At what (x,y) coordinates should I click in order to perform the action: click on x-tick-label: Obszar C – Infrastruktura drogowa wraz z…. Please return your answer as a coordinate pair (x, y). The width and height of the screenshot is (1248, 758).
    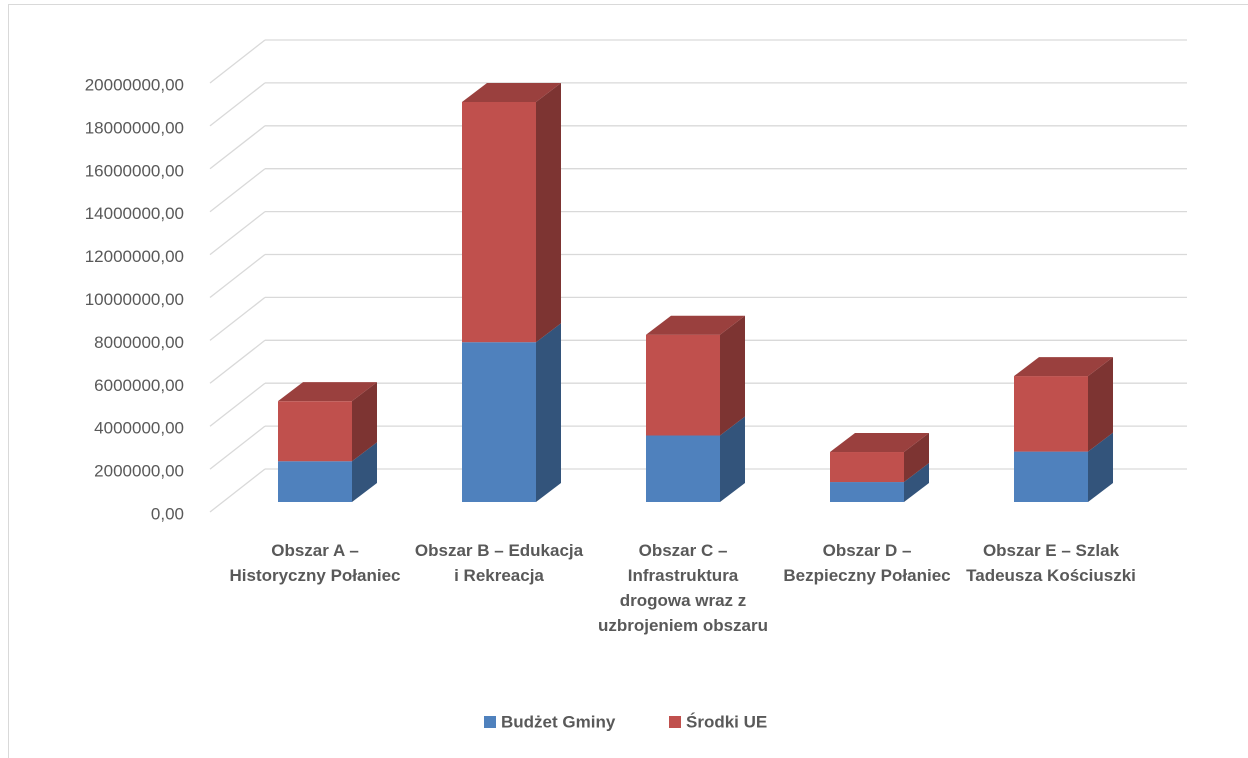
    Looking at the image, I should click on (683, 588).